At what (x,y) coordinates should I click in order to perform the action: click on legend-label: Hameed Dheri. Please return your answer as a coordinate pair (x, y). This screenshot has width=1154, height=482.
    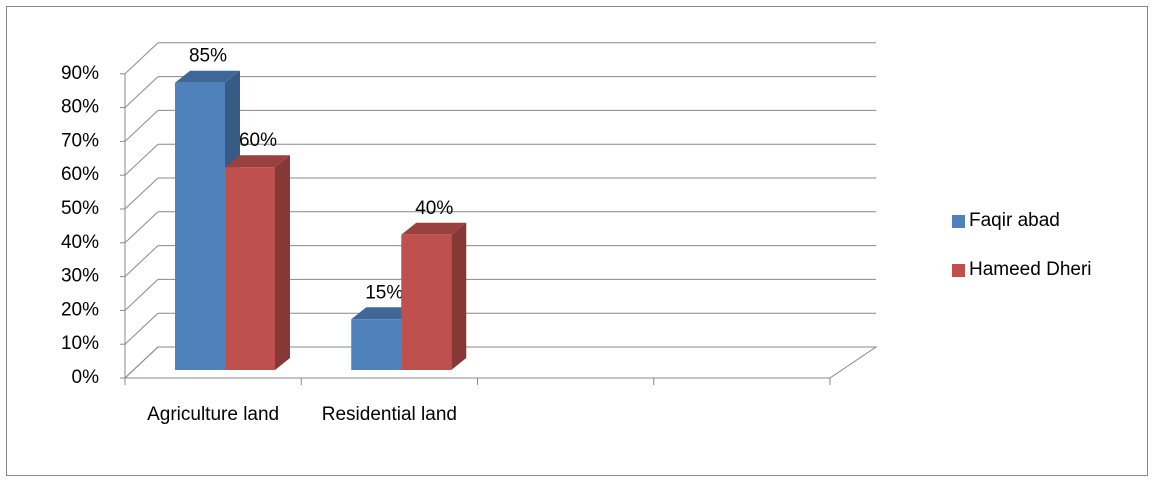
    Looking at the image, I should click on (1030, 269).